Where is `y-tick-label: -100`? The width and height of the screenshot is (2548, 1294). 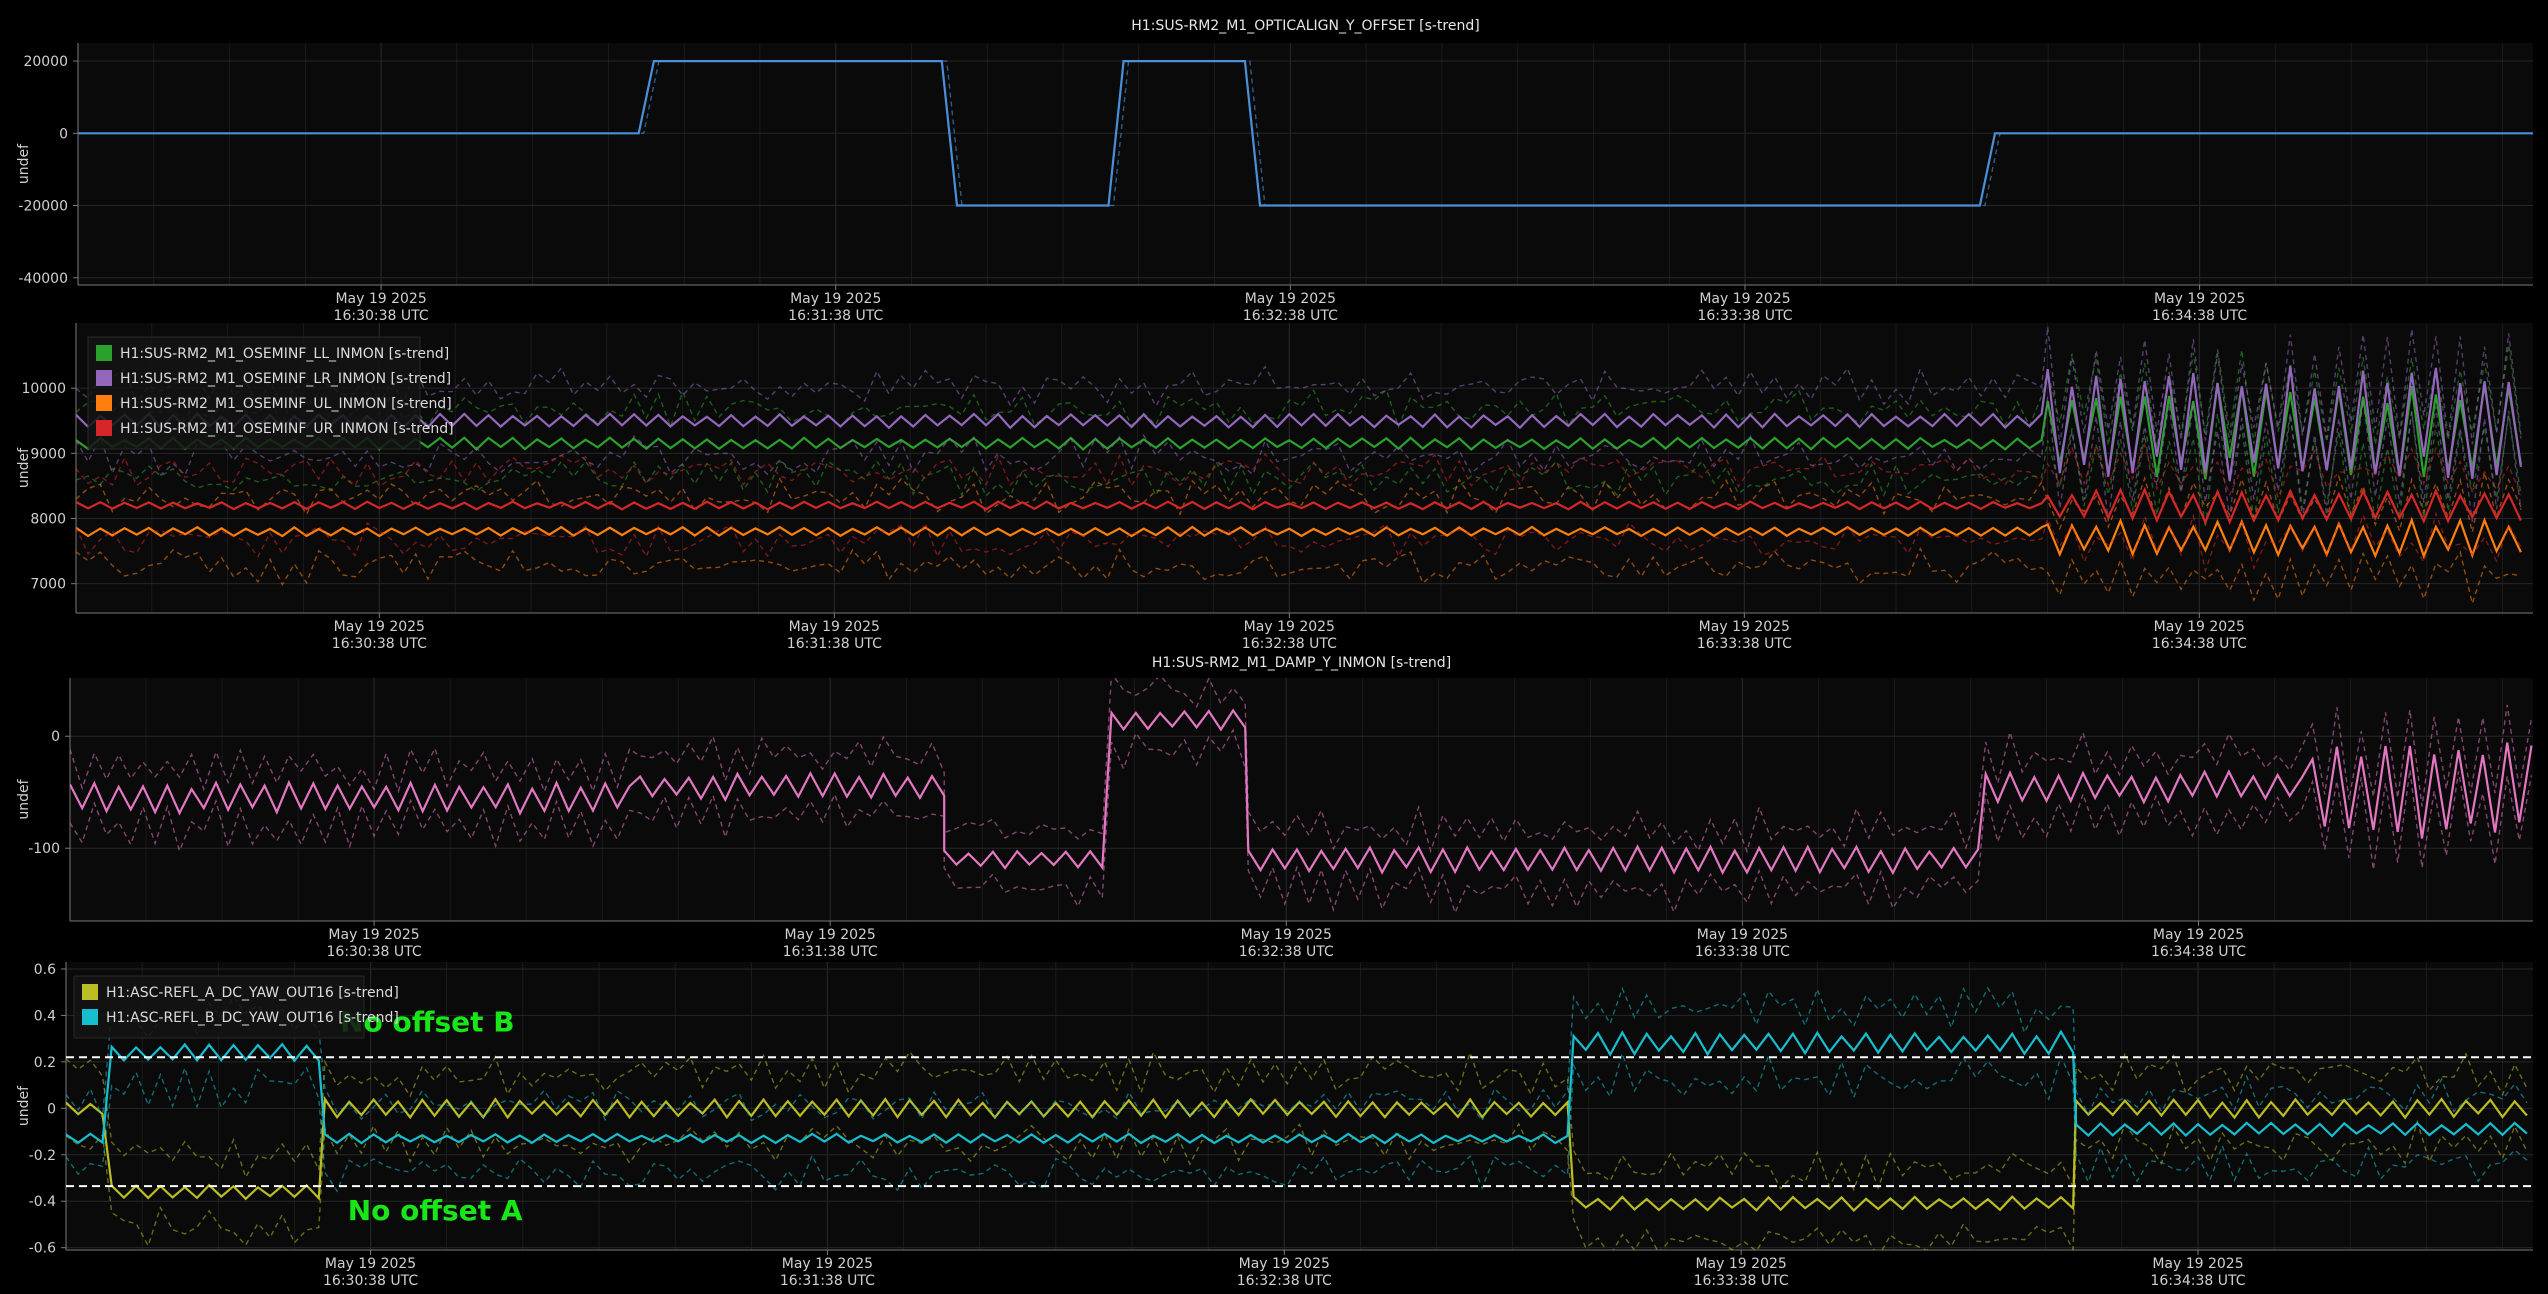 y-tick-label: -100 is located at coordinates (44, 849).